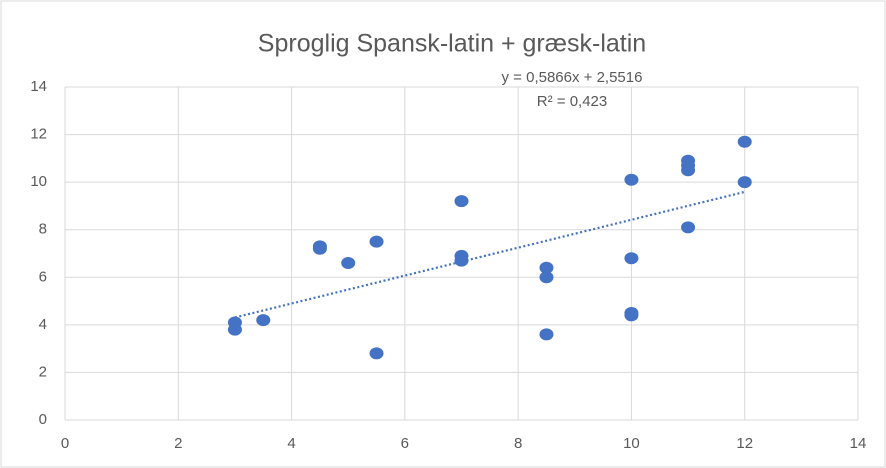 This screenshot has height=468, width=886. Describe the element at coordinates (518, 443) in the screenshot. I see `x-tick-label: 8` at that location.